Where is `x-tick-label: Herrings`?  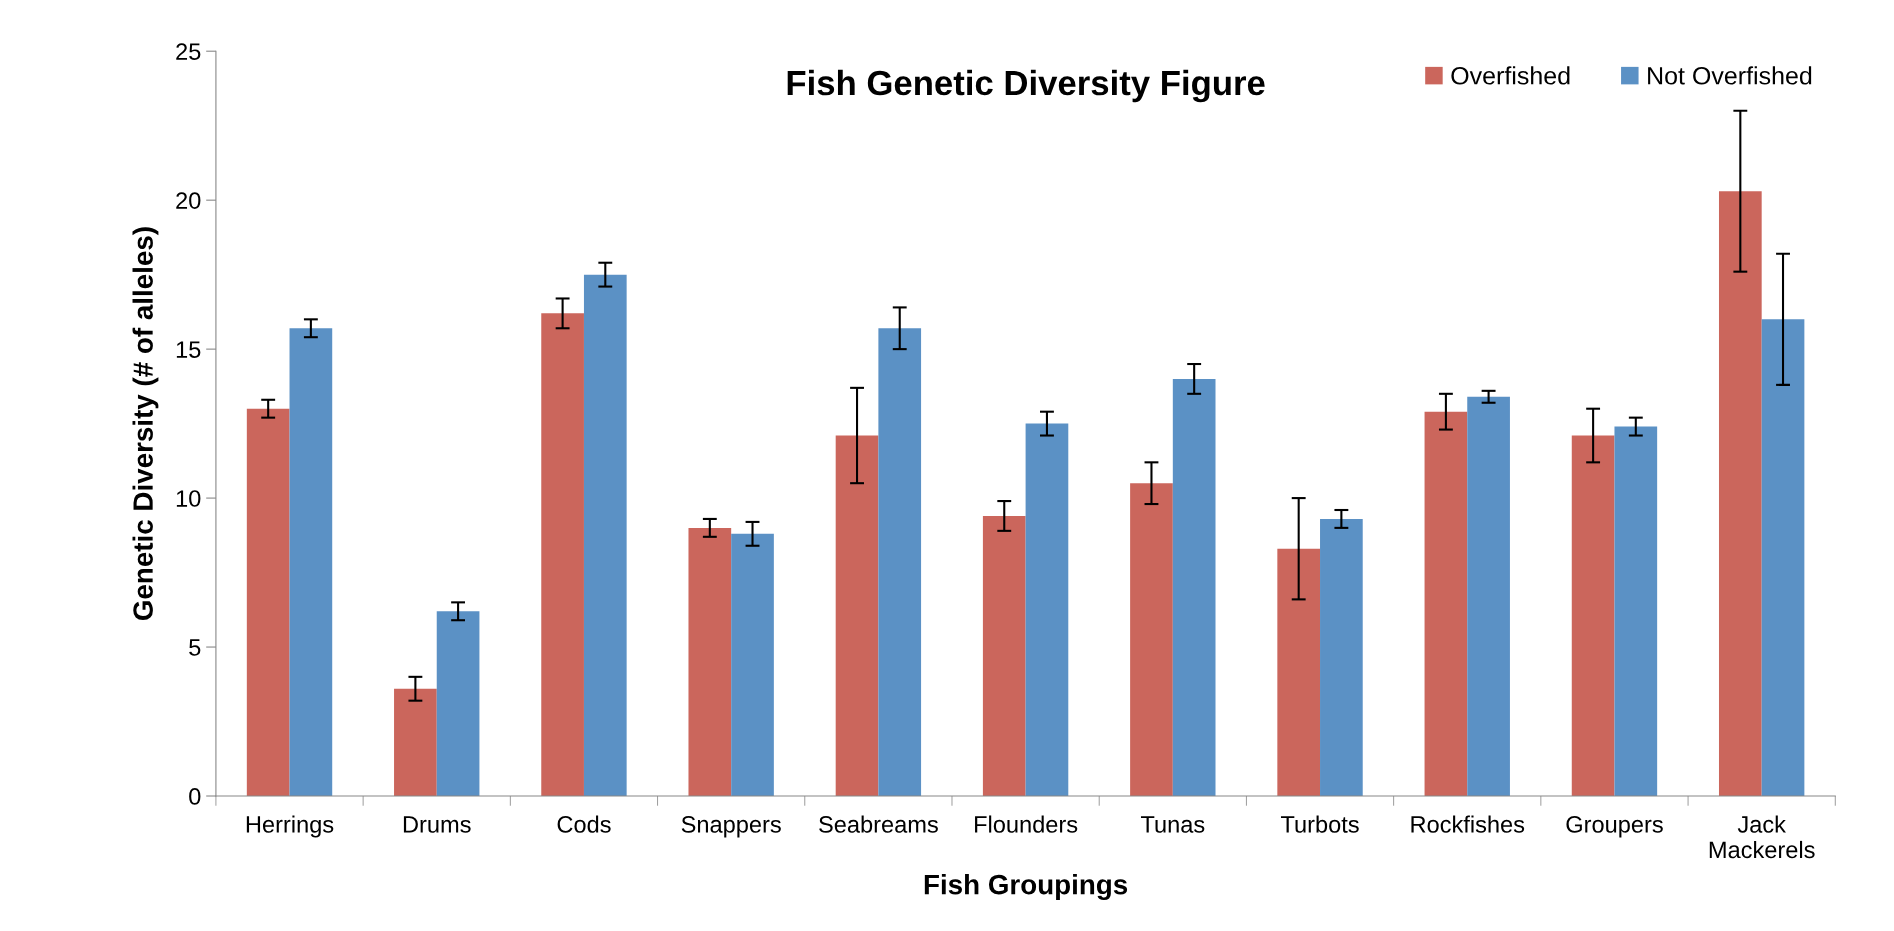
x-tick-label: Herrings is located at coordinates (290, 826).